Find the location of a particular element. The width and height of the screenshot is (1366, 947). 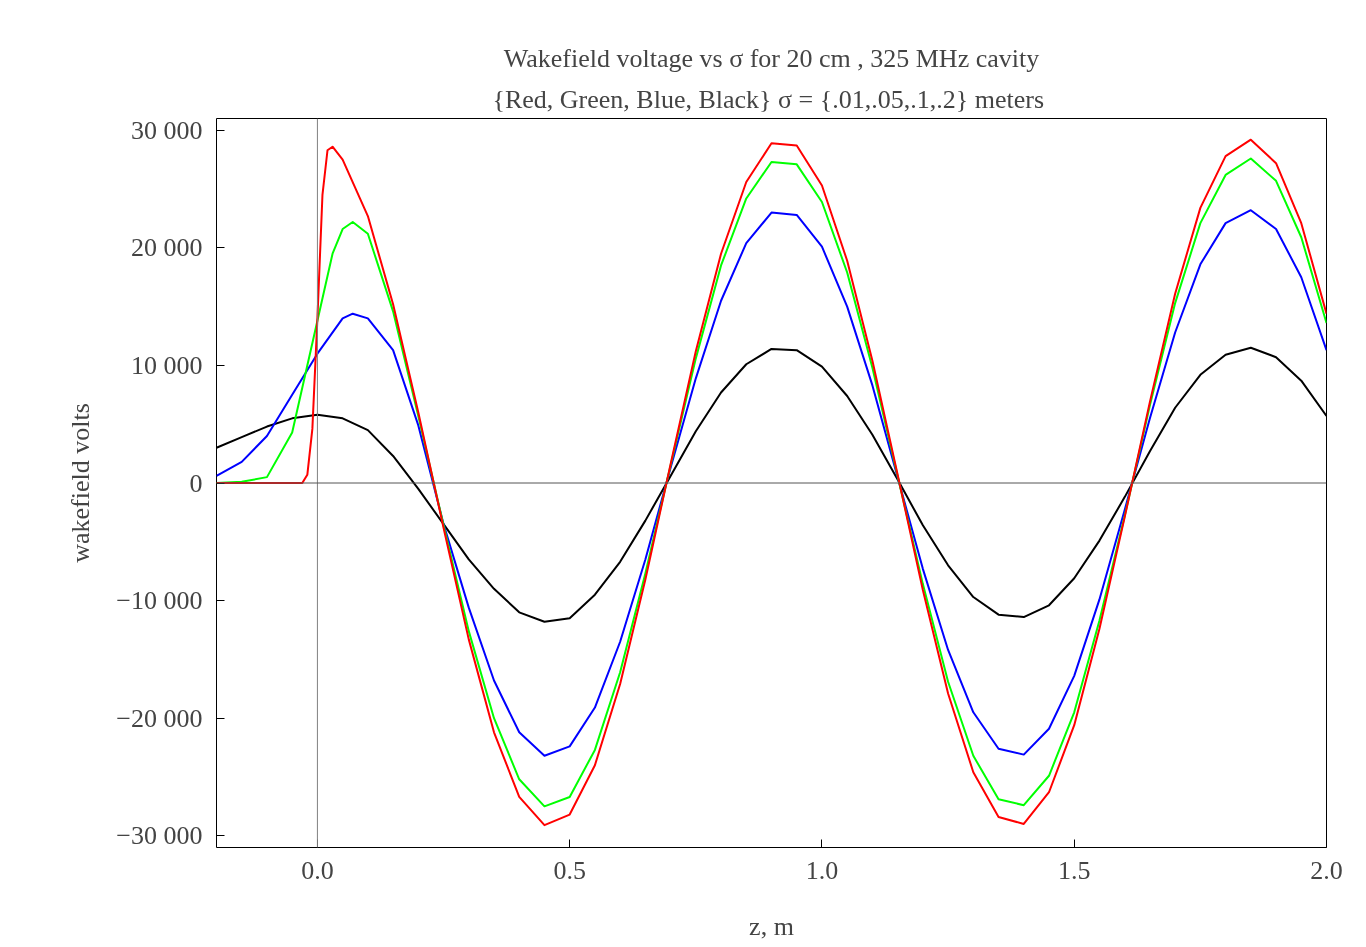

x-tick-label: 2.0 is located at coordinates (1326, 870).